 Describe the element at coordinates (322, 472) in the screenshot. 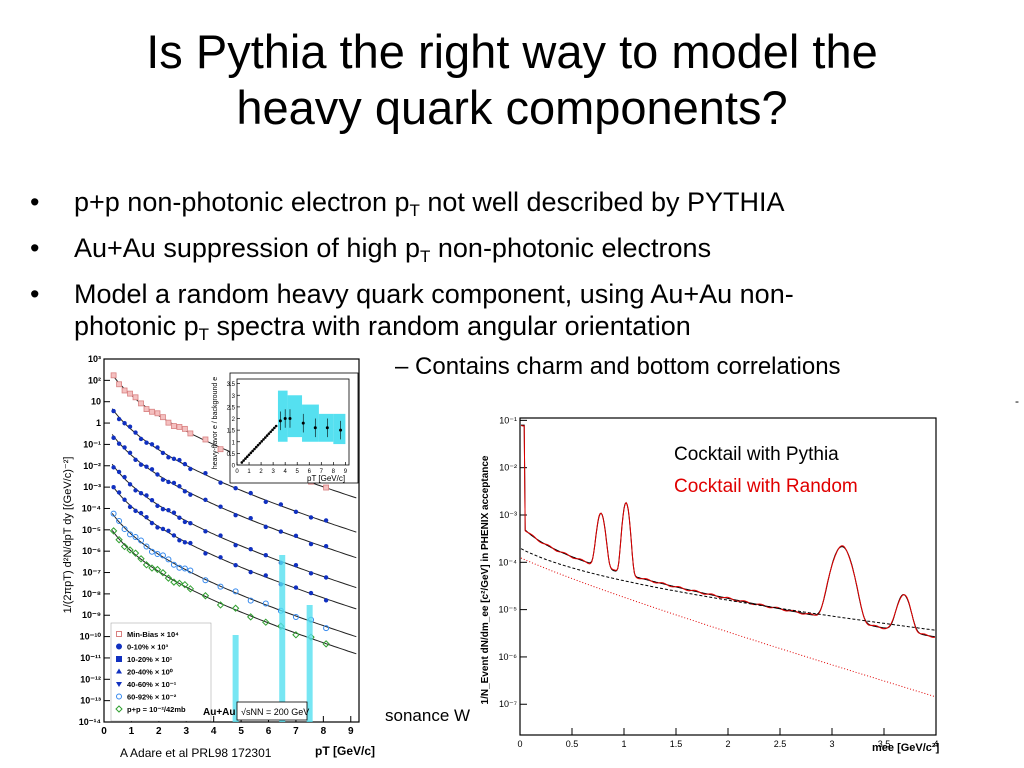

I see `inset-x-tick: 7` at that location.